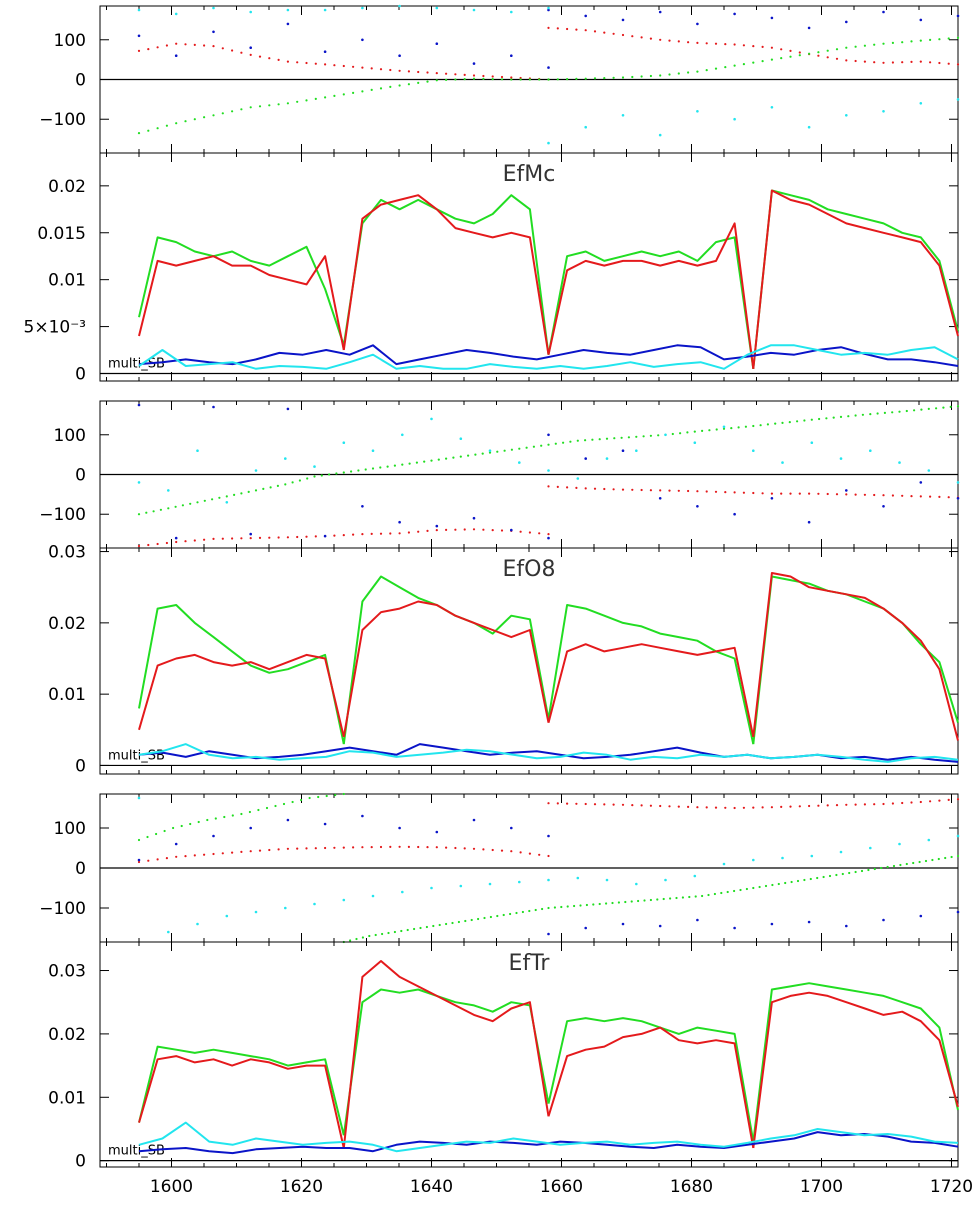 The image size is (980, 1205). What do you see at coordinates (67, 1098) in the screenshot?
I see `y-tick-label: 0.01` at bounding box center [67, 1098].